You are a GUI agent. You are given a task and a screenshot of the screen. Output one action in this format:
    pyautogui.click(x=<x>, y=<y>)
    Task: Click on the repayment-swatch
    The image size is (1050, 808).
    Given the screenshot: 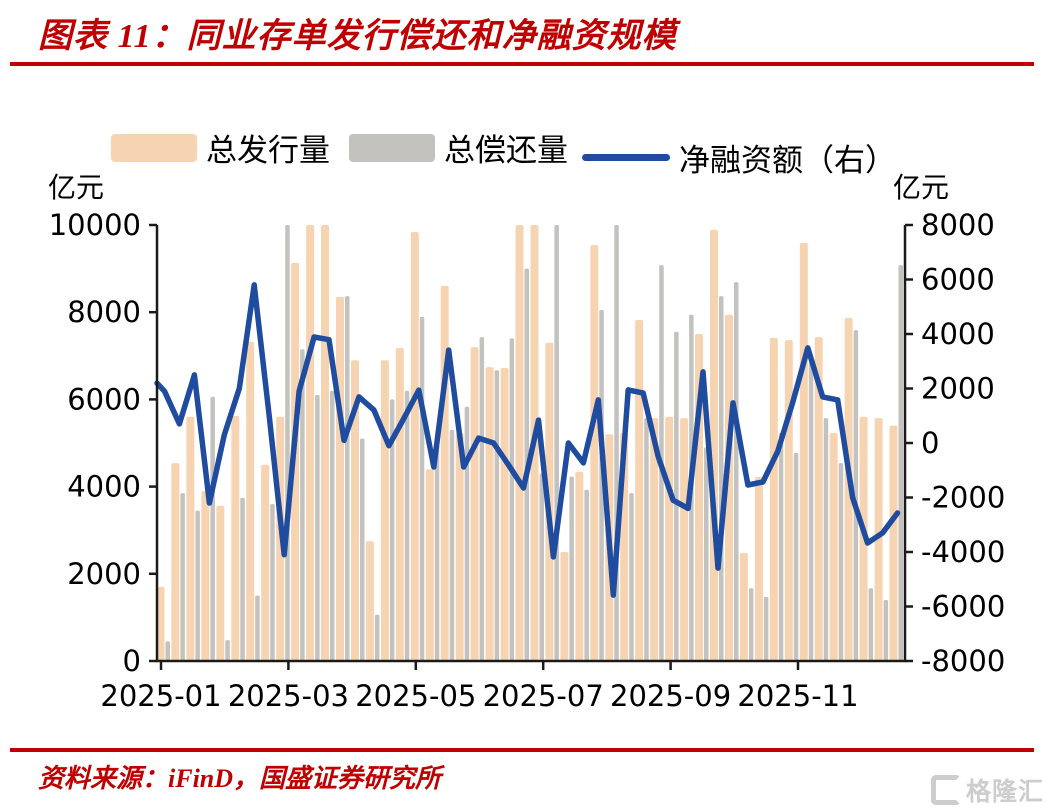 What is the action you would take?
    pyautogui.click(x=392, y=147)
    